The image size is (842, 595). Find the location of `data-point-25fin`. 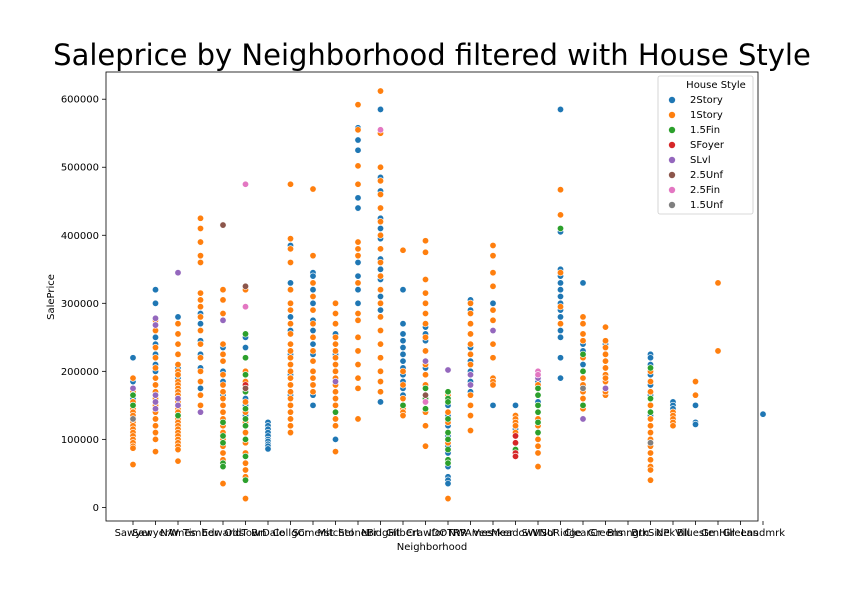

data-point-25fin is located at coordinates (380, 130).